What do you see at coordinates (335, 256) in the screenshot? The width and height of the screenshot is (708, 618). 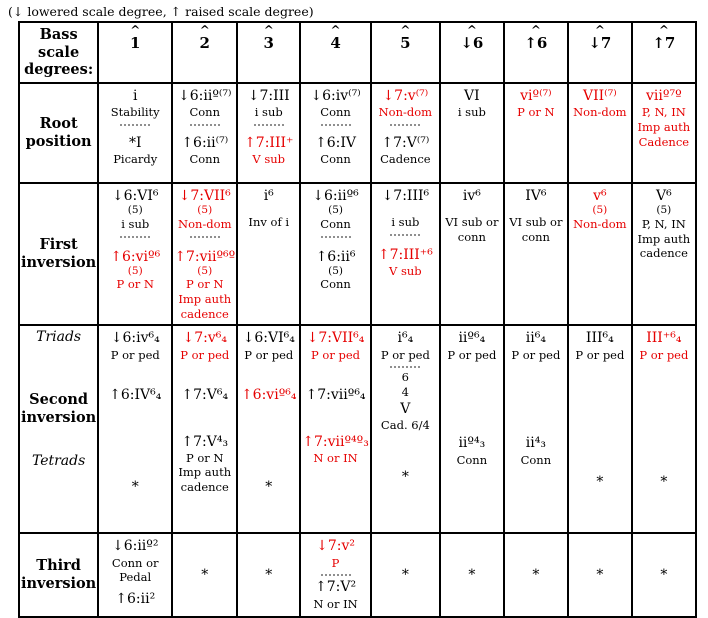 I see `cell-line: ↑6:ii⁶` at bounding box center [335, 256].